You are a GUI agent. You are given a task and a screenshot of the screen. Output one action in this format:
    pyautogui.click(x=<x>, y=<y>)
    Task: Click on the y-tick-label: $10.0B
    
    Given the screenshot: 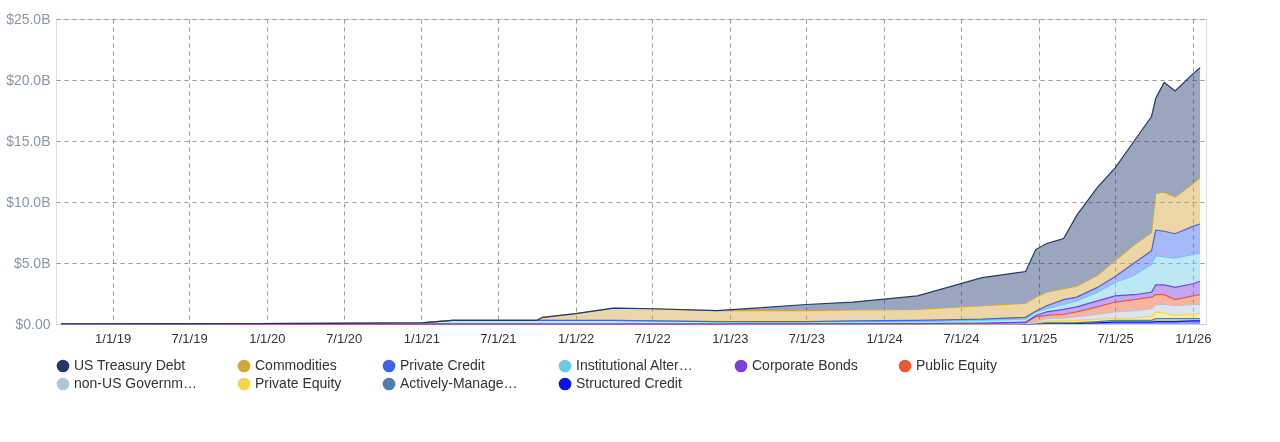 What is the action you would take?
    pyautogui.click(x=28, y=201)
    